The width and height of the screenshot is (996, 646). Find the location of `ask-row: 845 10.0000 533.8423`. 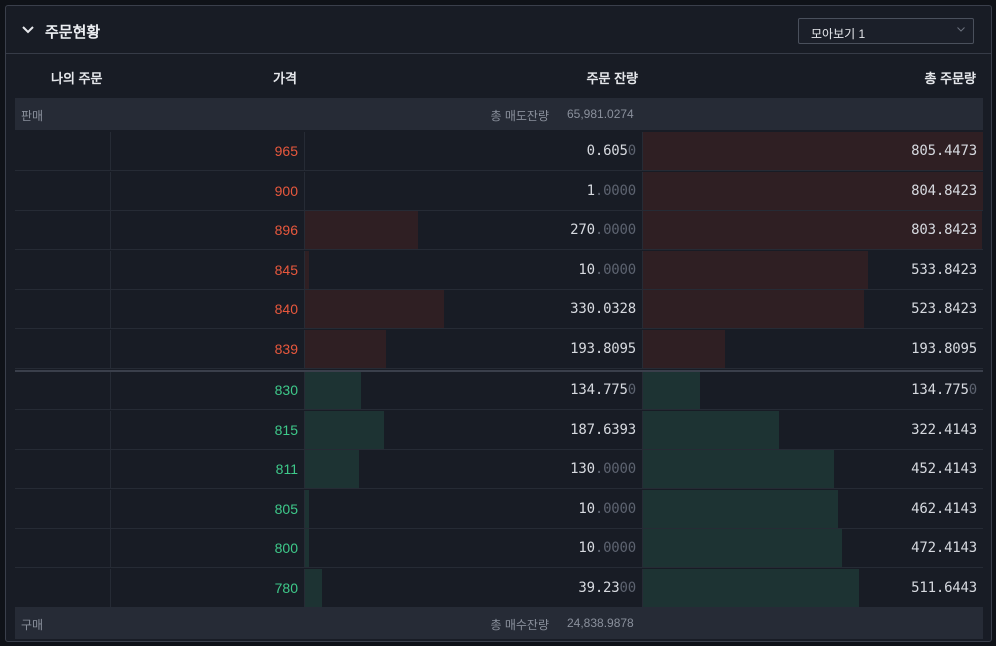

ask-row: 845 10.0000 533.8423 is located at coordinates (499, 270).